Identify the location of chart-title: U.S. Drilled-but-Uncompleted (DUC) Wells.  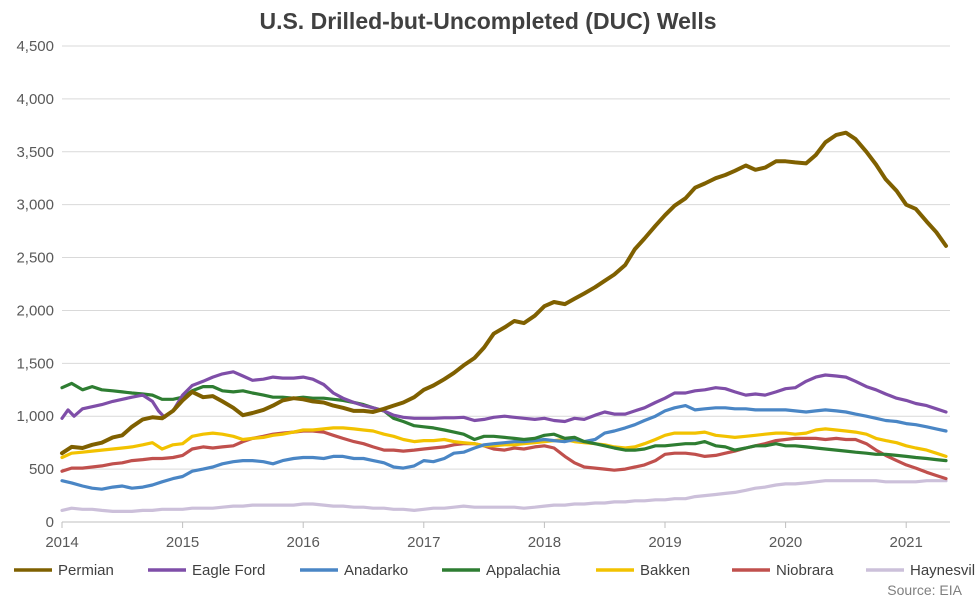
(488, 21).